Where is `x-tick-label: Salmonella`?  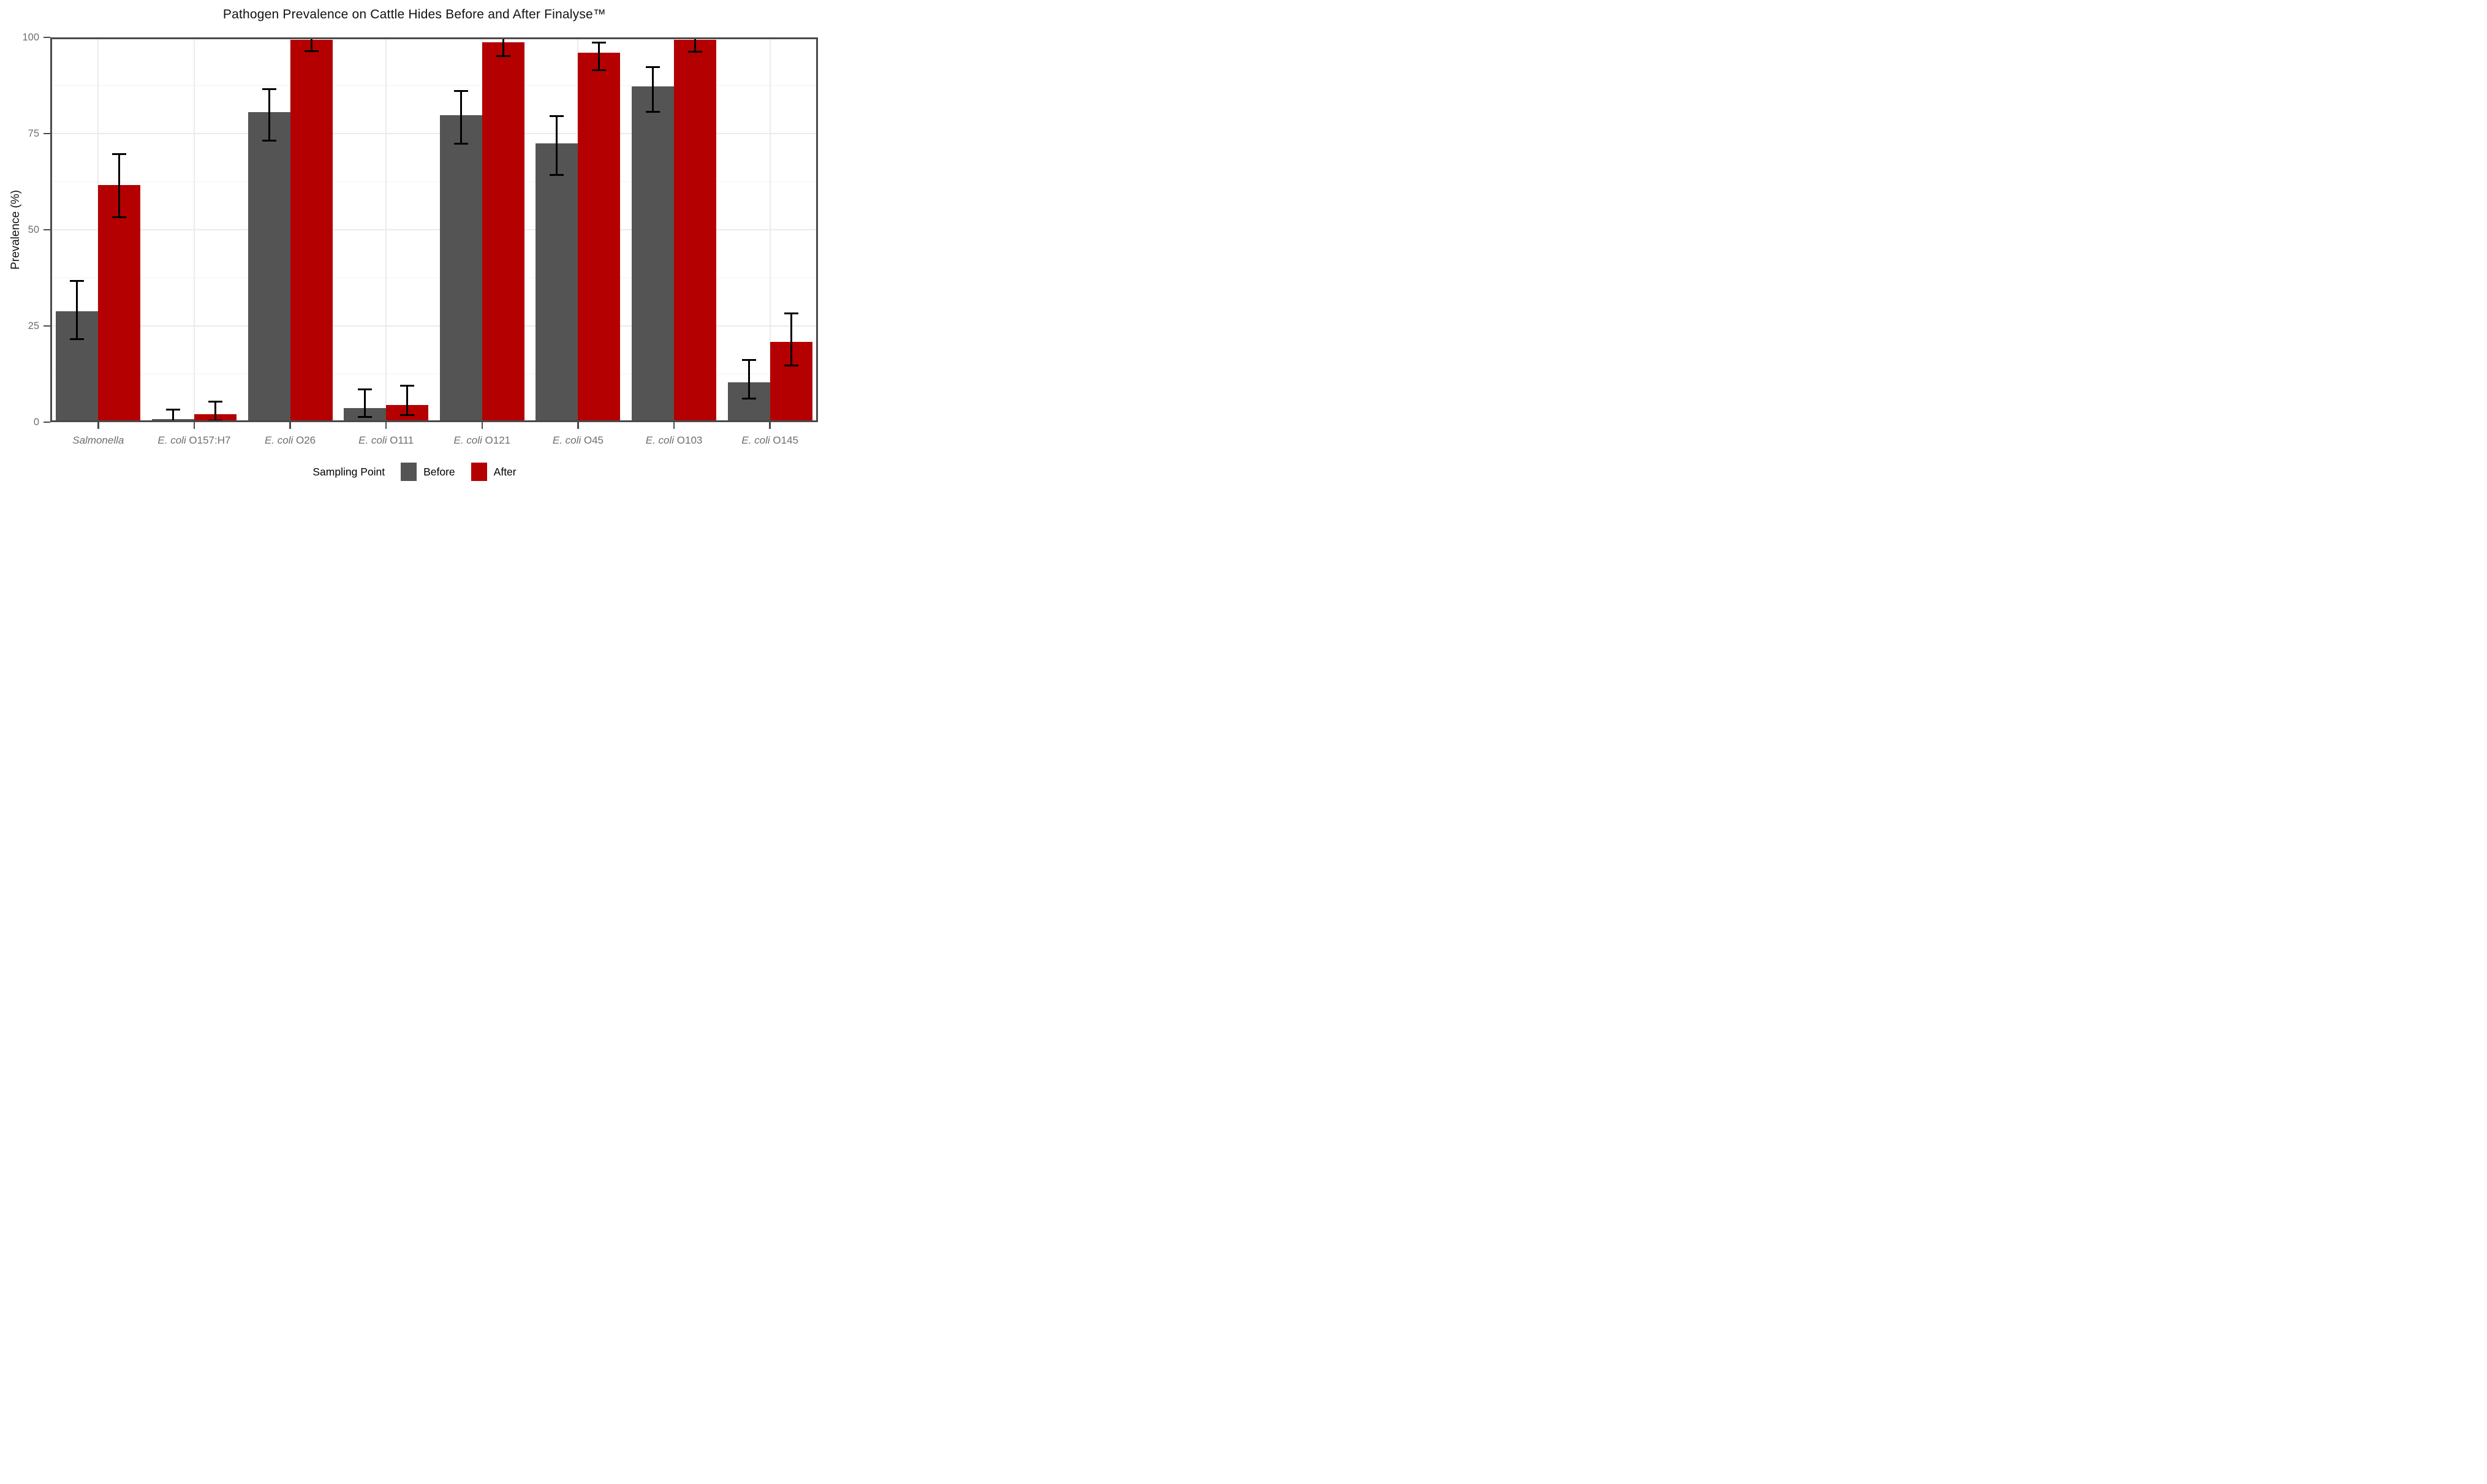
x-tick-label: Salmonella is located at coordinates (98, 440).